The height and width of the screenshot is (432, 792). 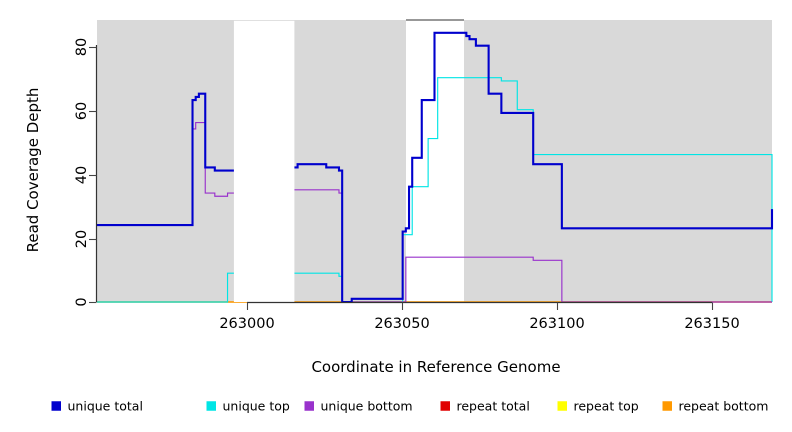 I want to click on y-tick-label-80: 80, so click(x=82, y=47).